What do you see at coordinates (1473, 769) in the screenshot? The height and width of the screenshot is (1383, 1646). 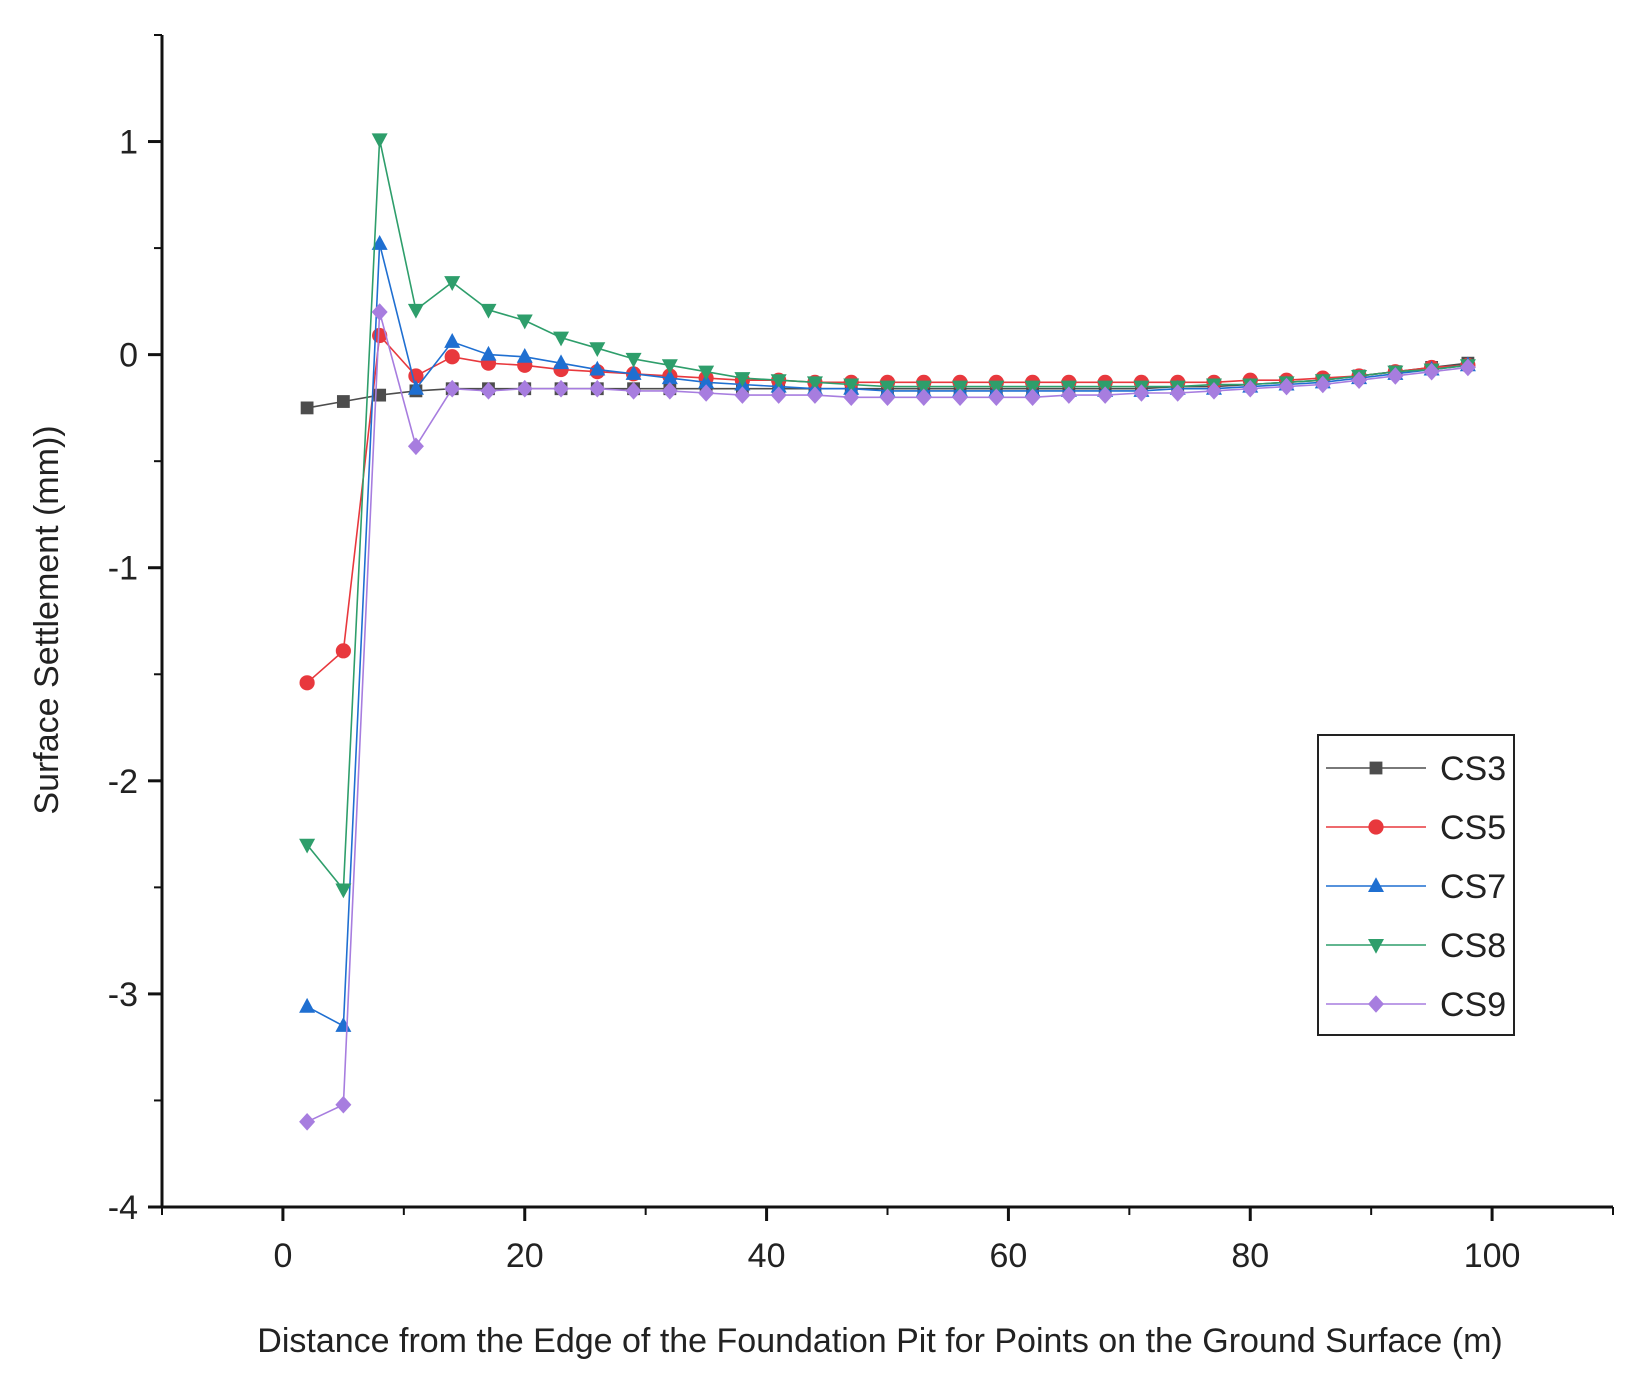 I see `legend-label: CS3` at bounding box center [1473, 769].